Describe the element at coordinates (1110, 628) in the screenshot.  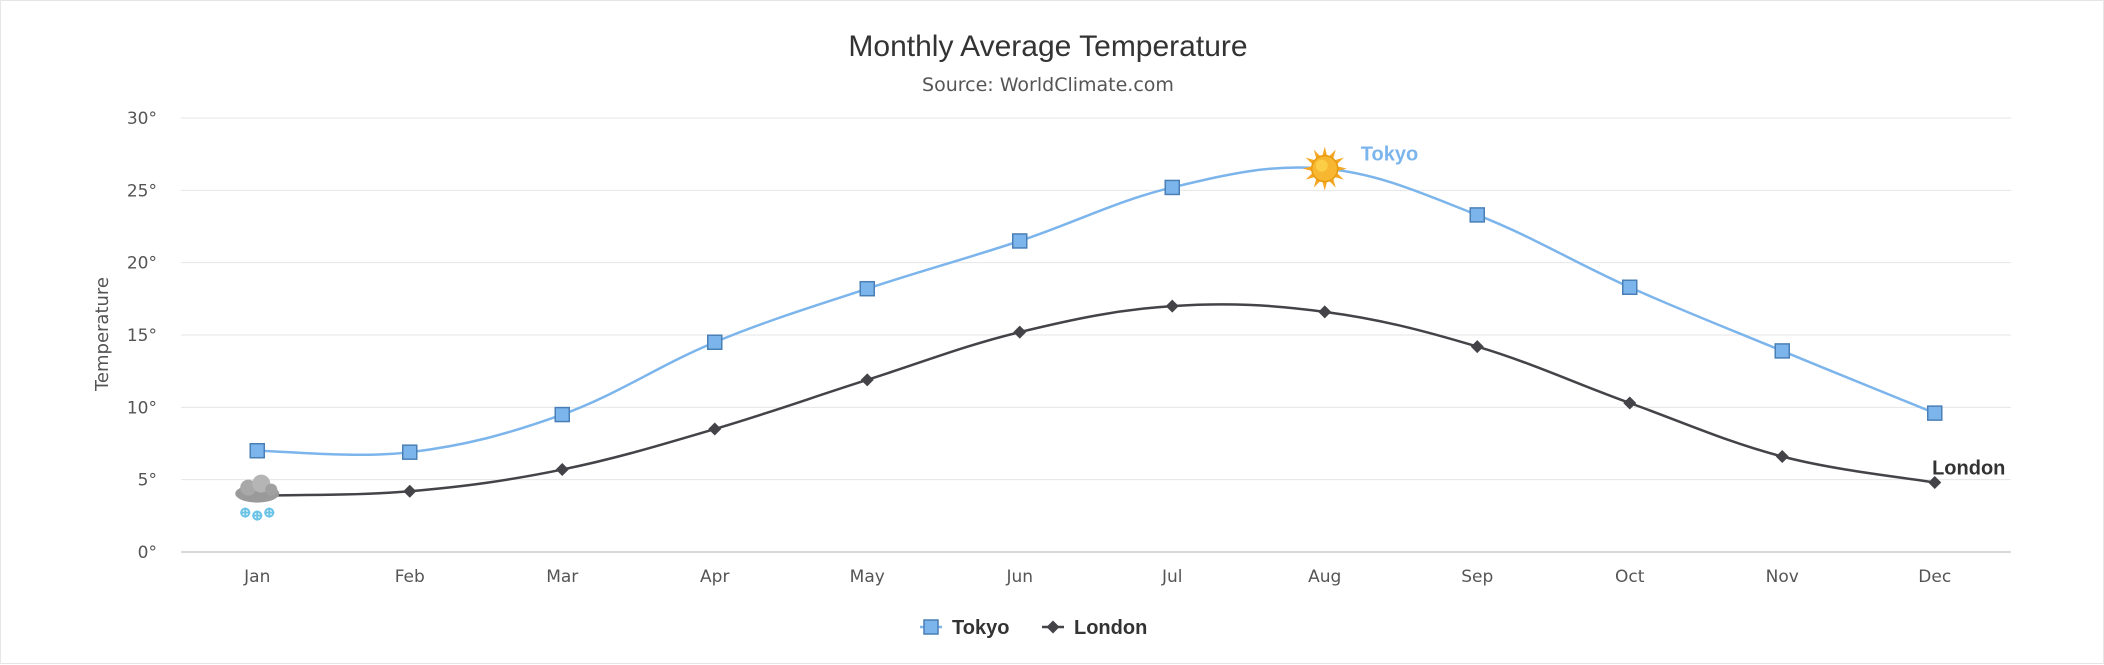
I see `legend-label-london: London` at that location.